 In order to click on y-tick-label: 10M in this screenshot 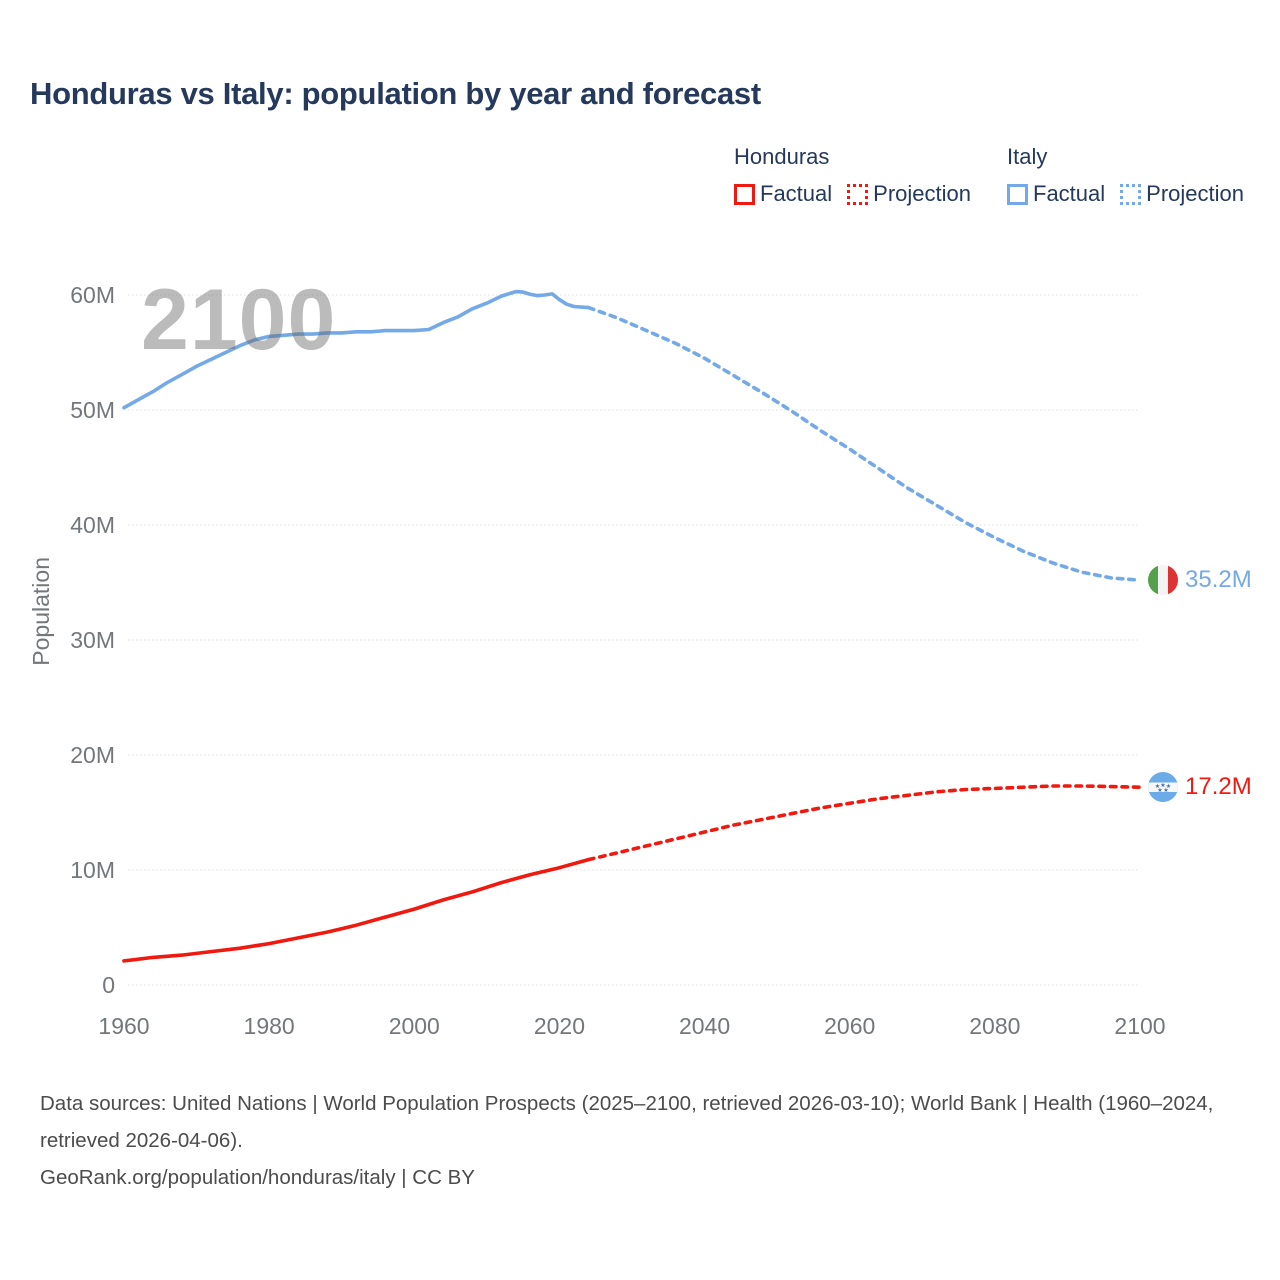, I will do `click(92, 870)`.